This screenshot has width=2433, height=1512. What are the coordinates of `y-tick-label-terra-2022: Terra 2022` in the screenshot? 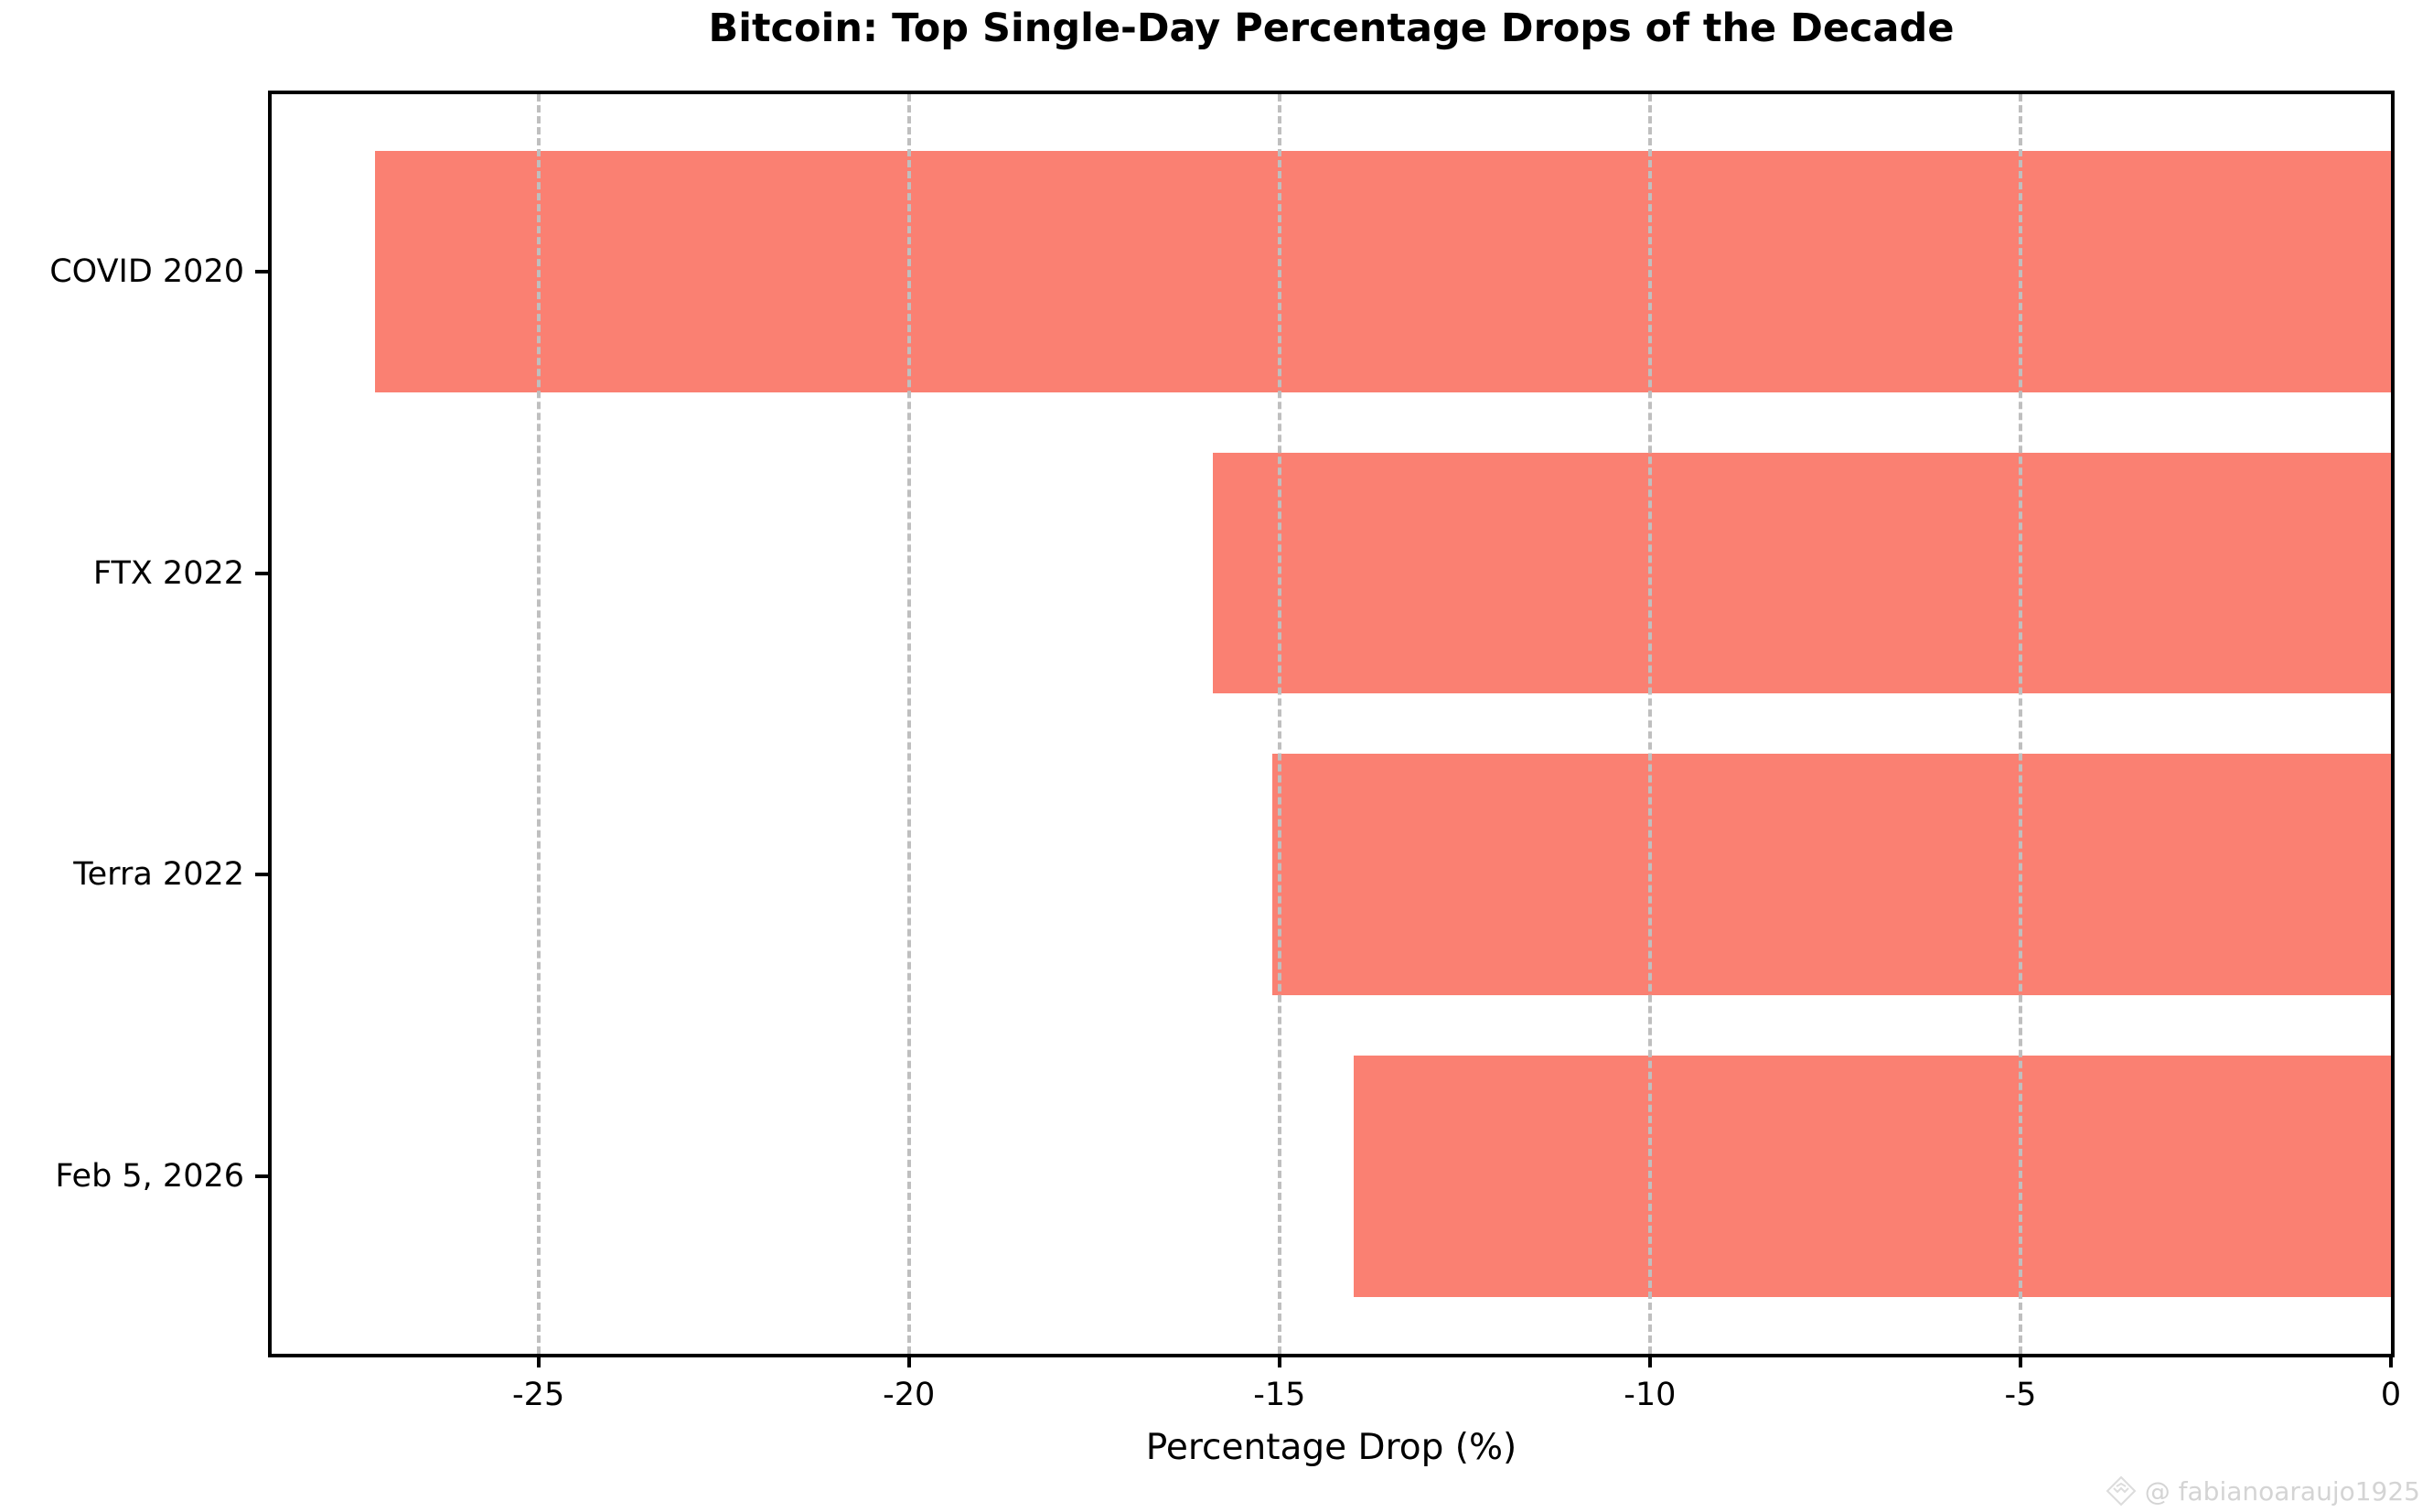 It's located at (158, 875).